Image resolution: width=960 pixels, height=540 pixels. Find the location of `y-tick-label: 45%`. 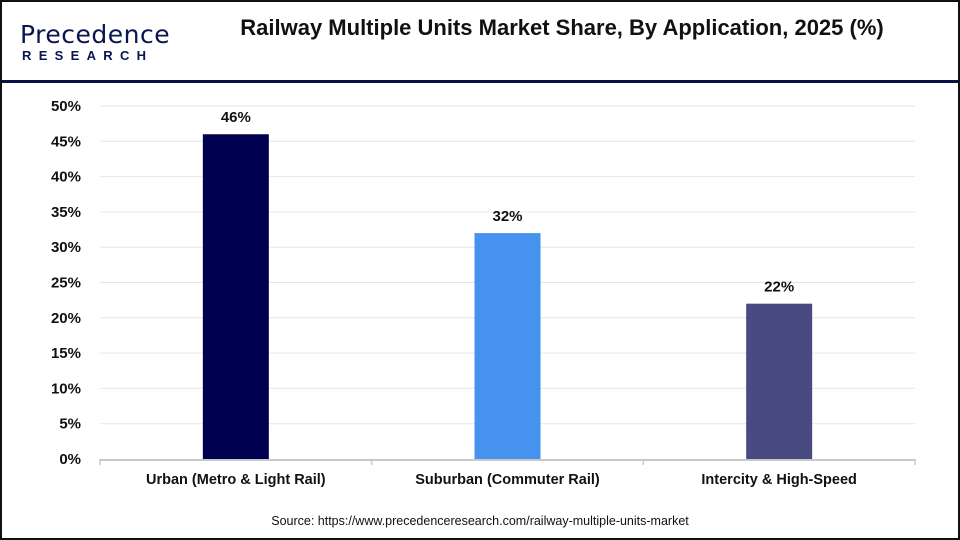

y-tick-label: 45% is located at coordinates (66, 141).